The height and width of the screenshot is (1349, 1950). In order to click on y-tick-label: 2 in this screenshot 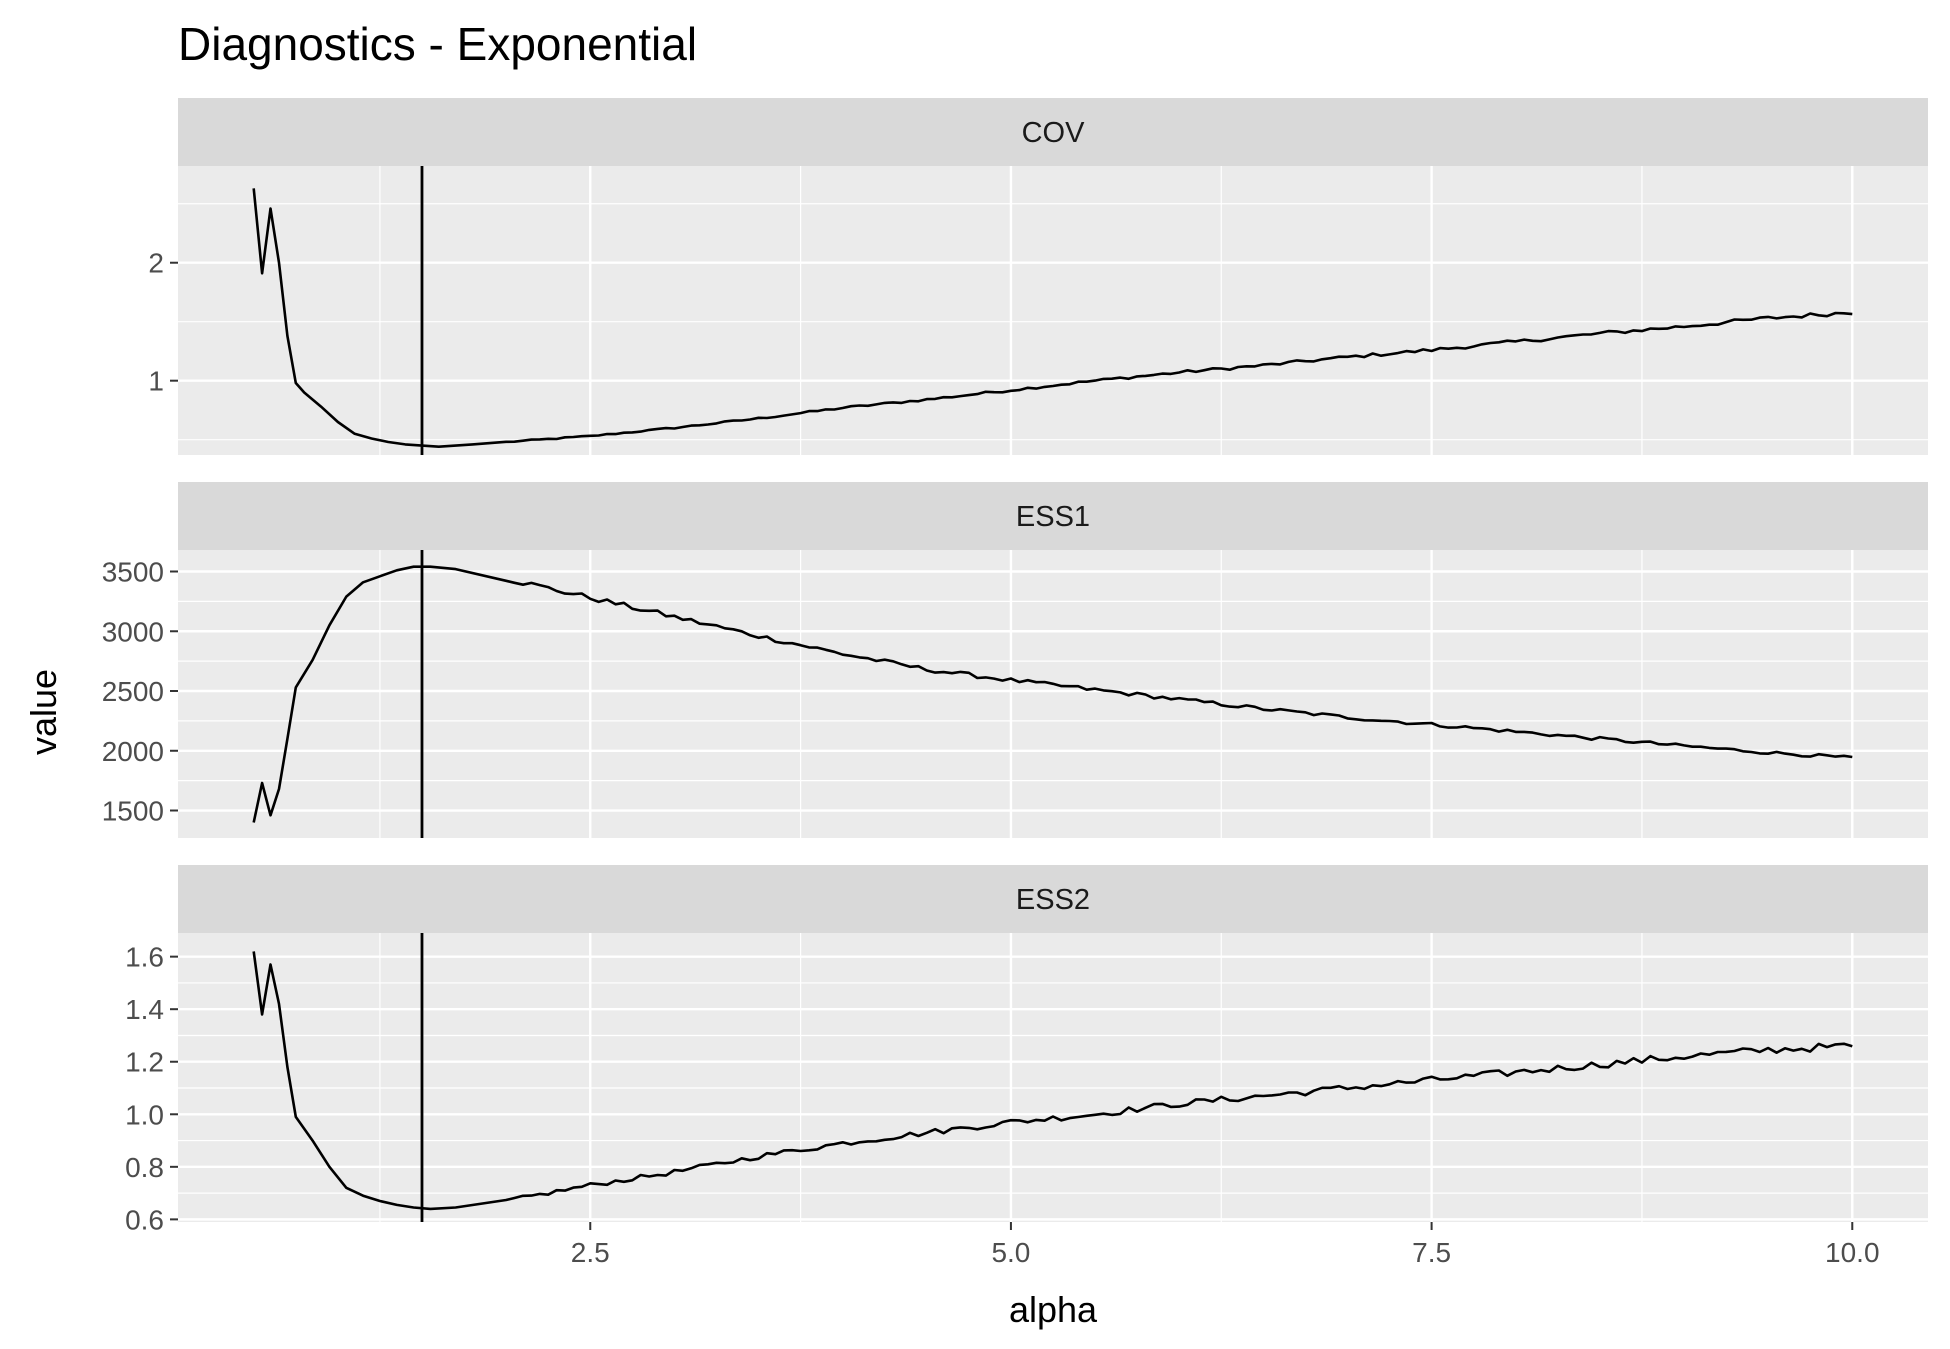, I will do `click(156, 263)`.